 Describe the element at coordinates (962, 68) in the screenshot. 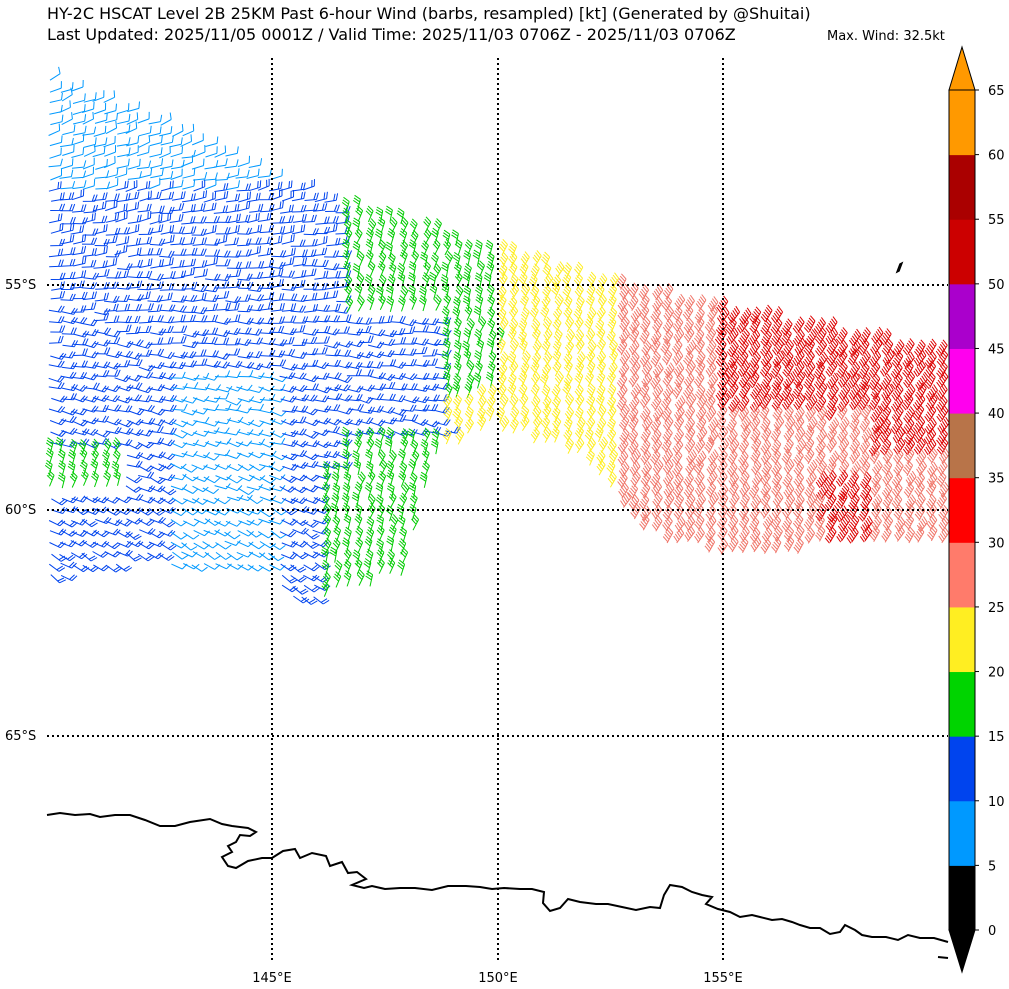

I see `colorbar-extend-high` at that location.